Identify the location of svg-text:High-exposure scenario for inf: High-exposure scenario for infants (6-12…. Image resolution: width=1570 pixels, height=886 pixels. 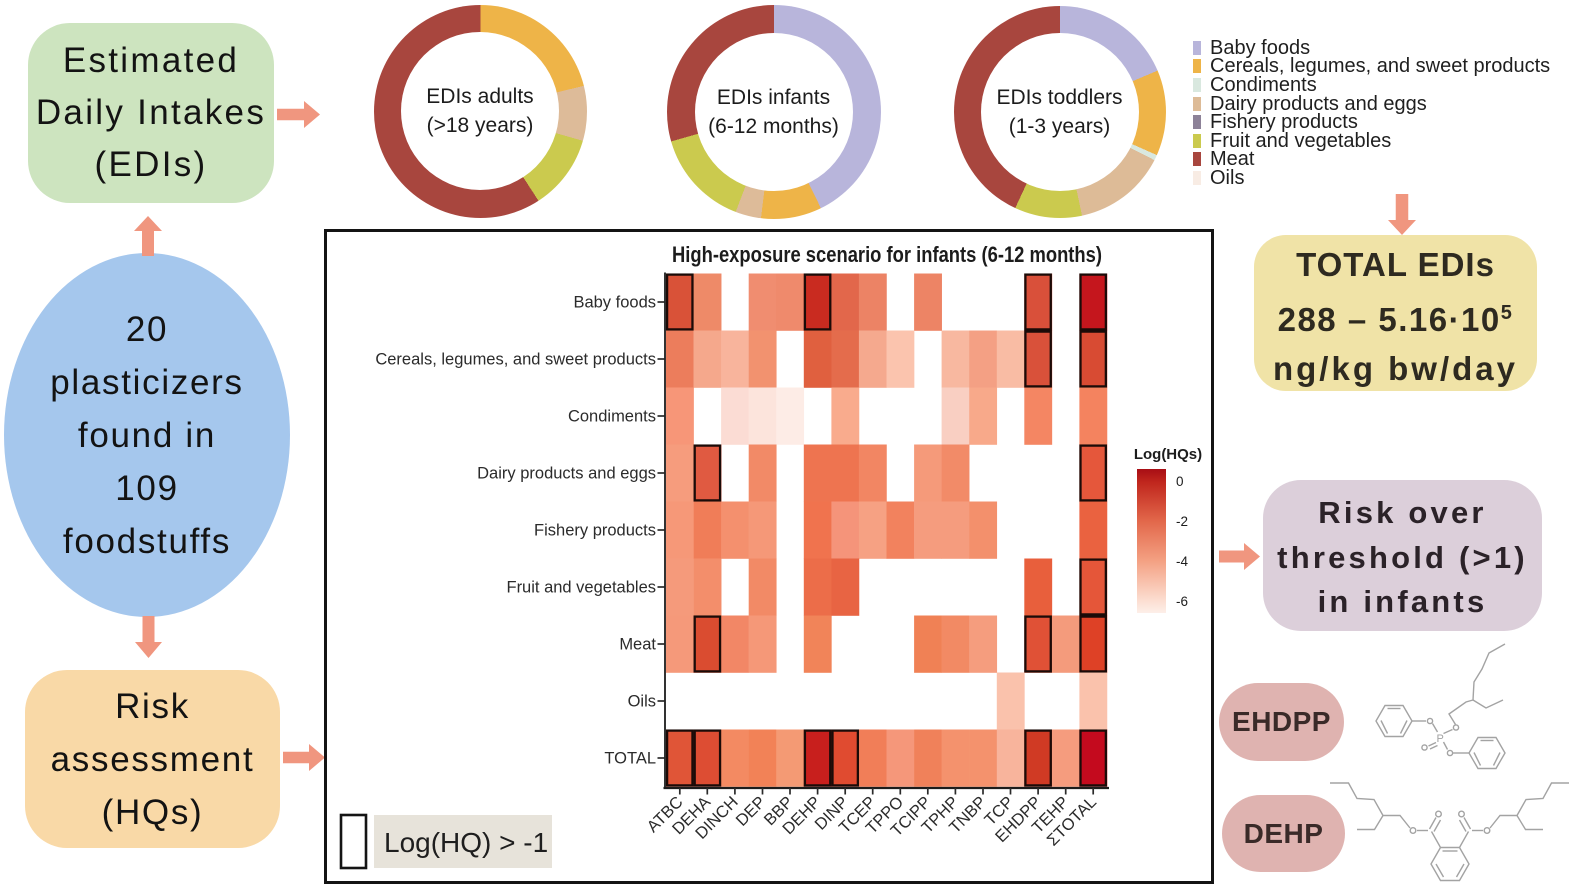
(887, 254).